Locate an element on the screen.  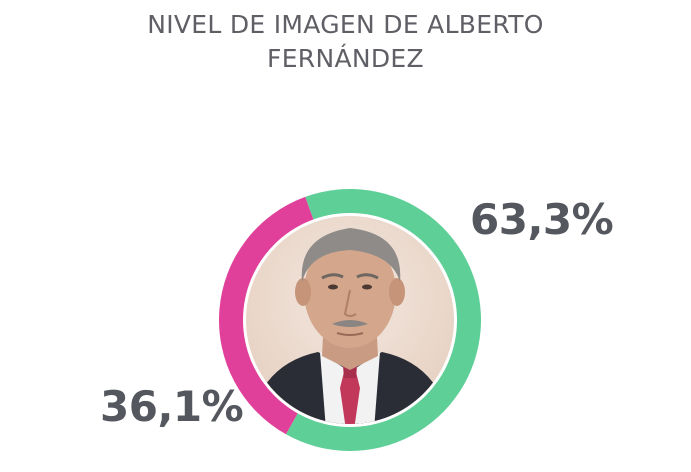
portrait-photo is located at coordinates (350, 320).